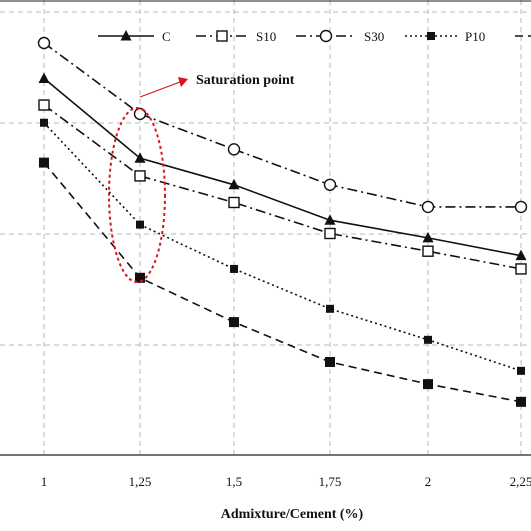 The width and height of the screenshot is (531, 531). I want to click on x-axis-title: Admixture/Cement (%), so click(292, 514).